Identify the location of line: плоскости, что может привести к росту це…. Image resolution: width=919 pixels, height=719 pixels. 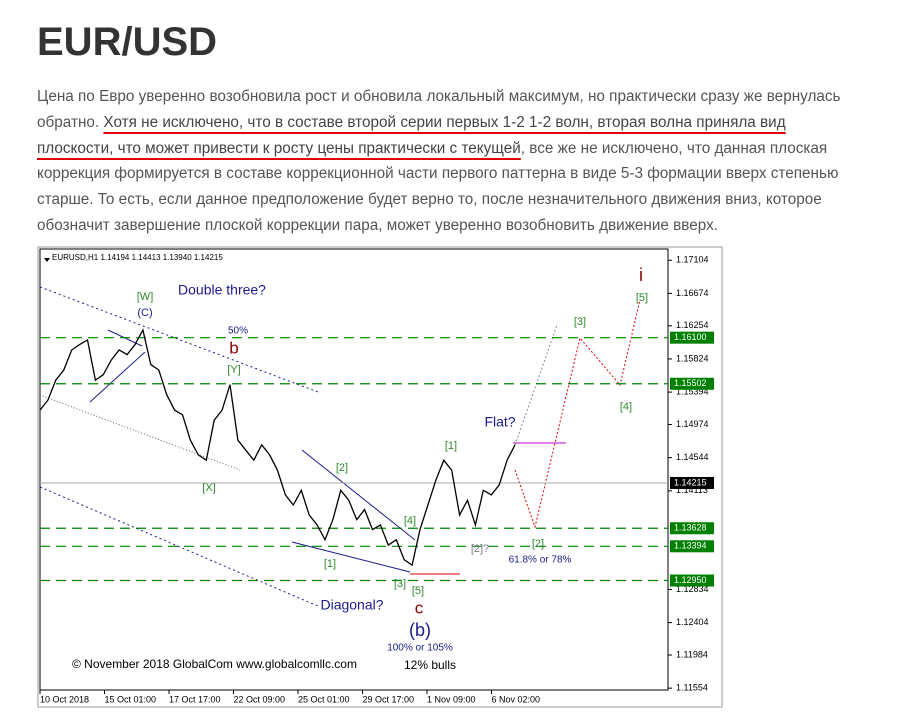
(439, 149).